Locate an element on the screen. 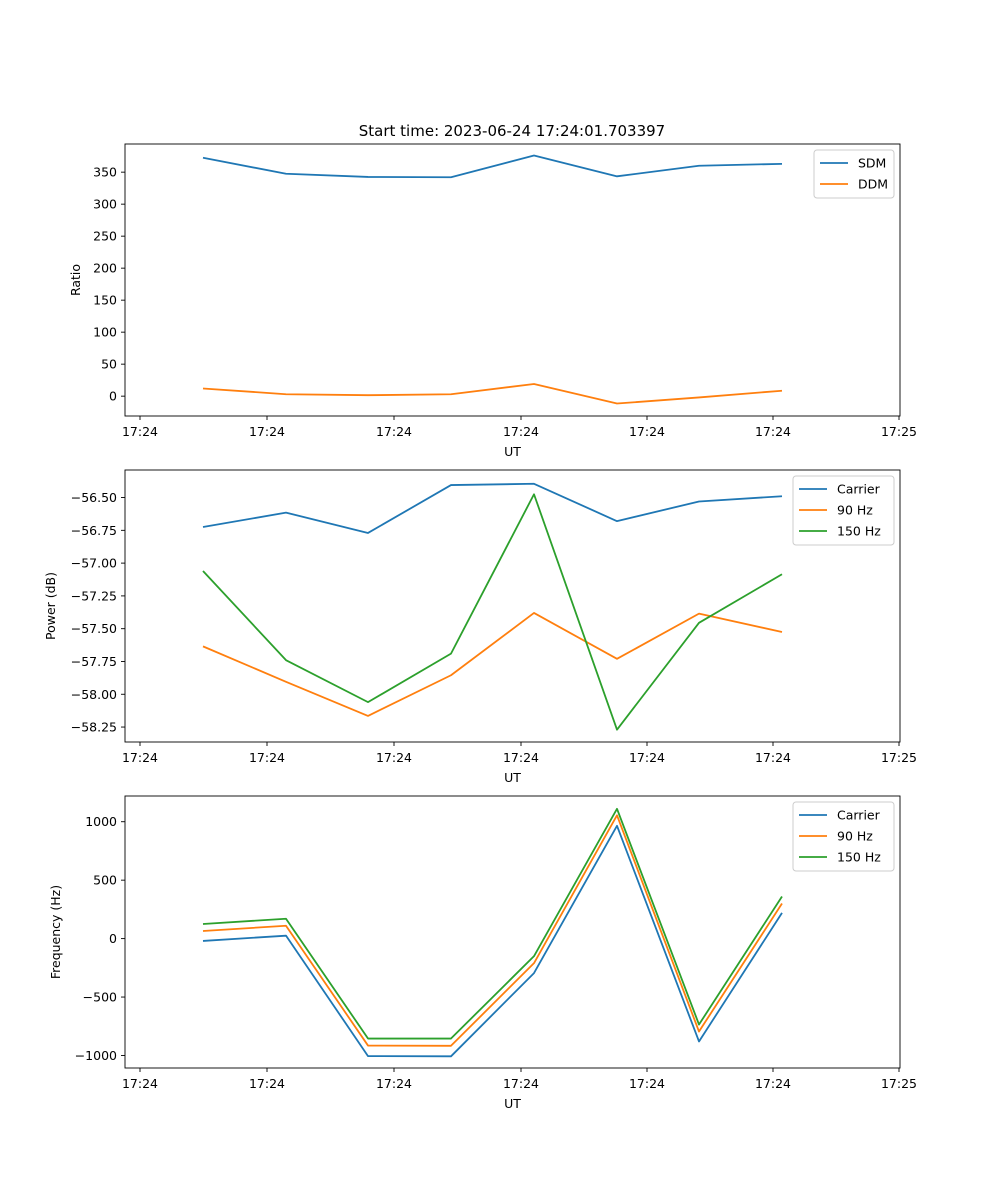 This screenshot has width=1000, height=1200. y-tick-label: 250 is located at coordinates (105, 236).